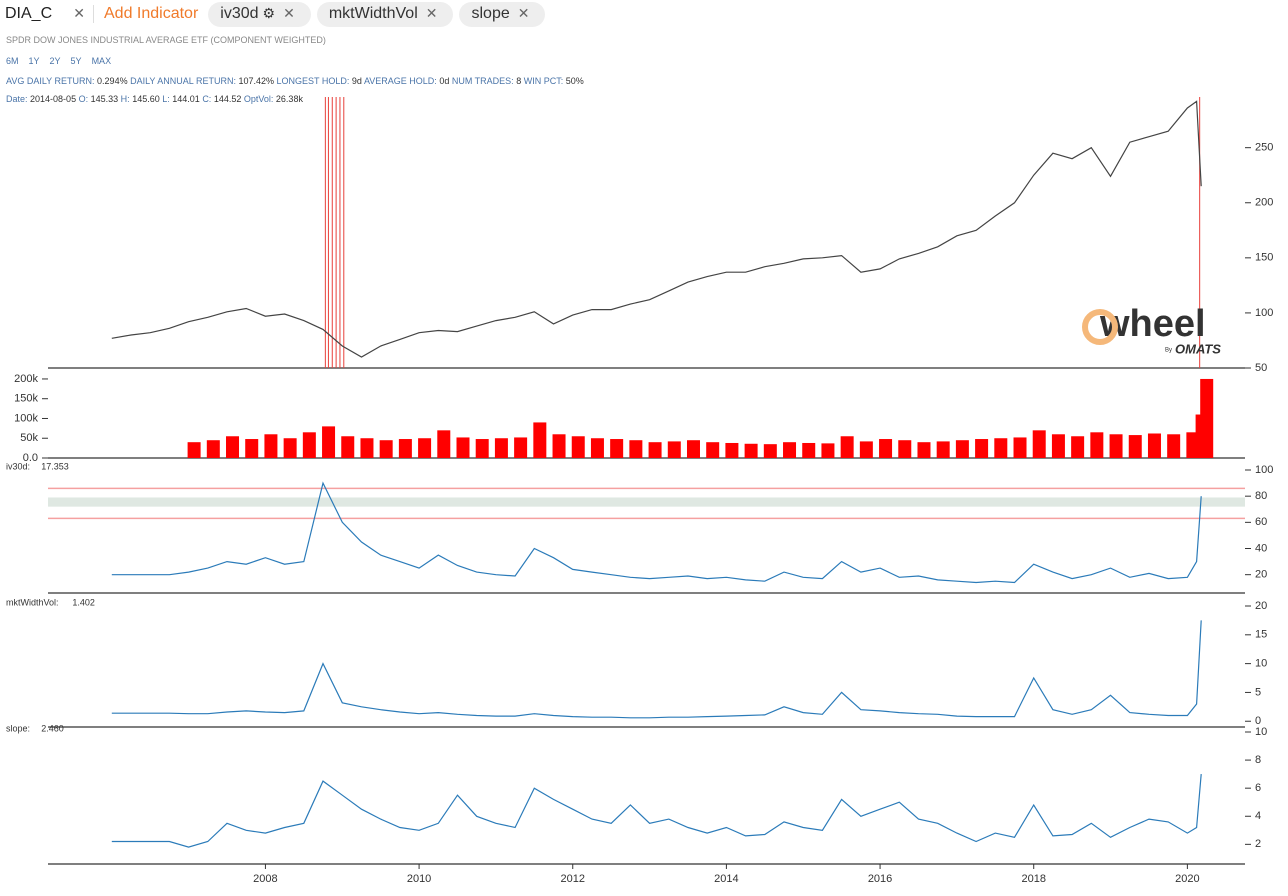 The width and height of the screenshot is (1288, 896). What do you see at coordinates (1261, 522) in the screenshot?
I see `y-tick-label: 60` at bounding box center [1261, 522].